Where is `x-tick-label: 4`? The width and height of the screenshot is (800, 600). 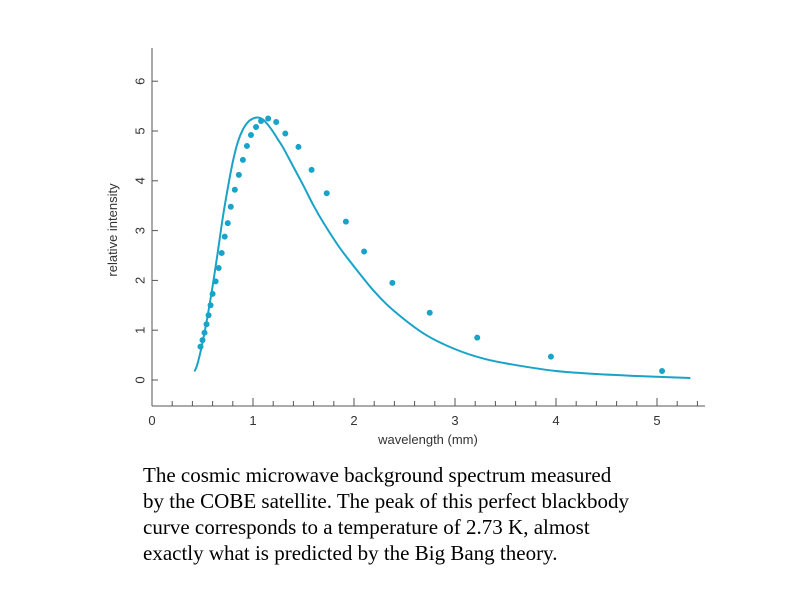
x-tick-label: 4 is located at coordinates (555, 420).